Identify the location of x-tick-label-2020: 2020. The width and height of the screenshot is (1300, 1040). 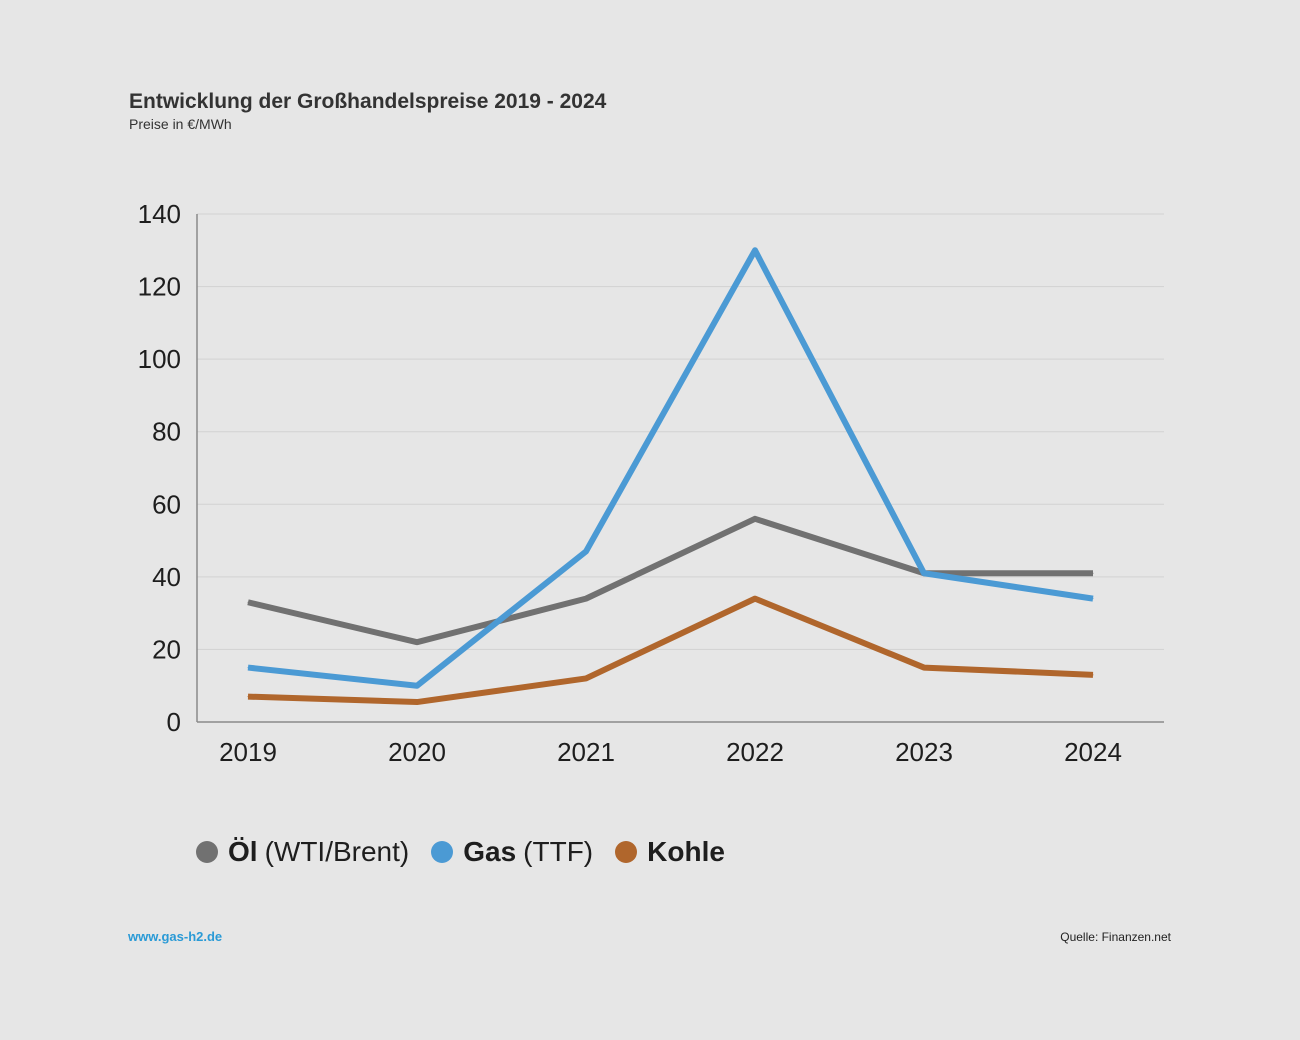
(417, 752).